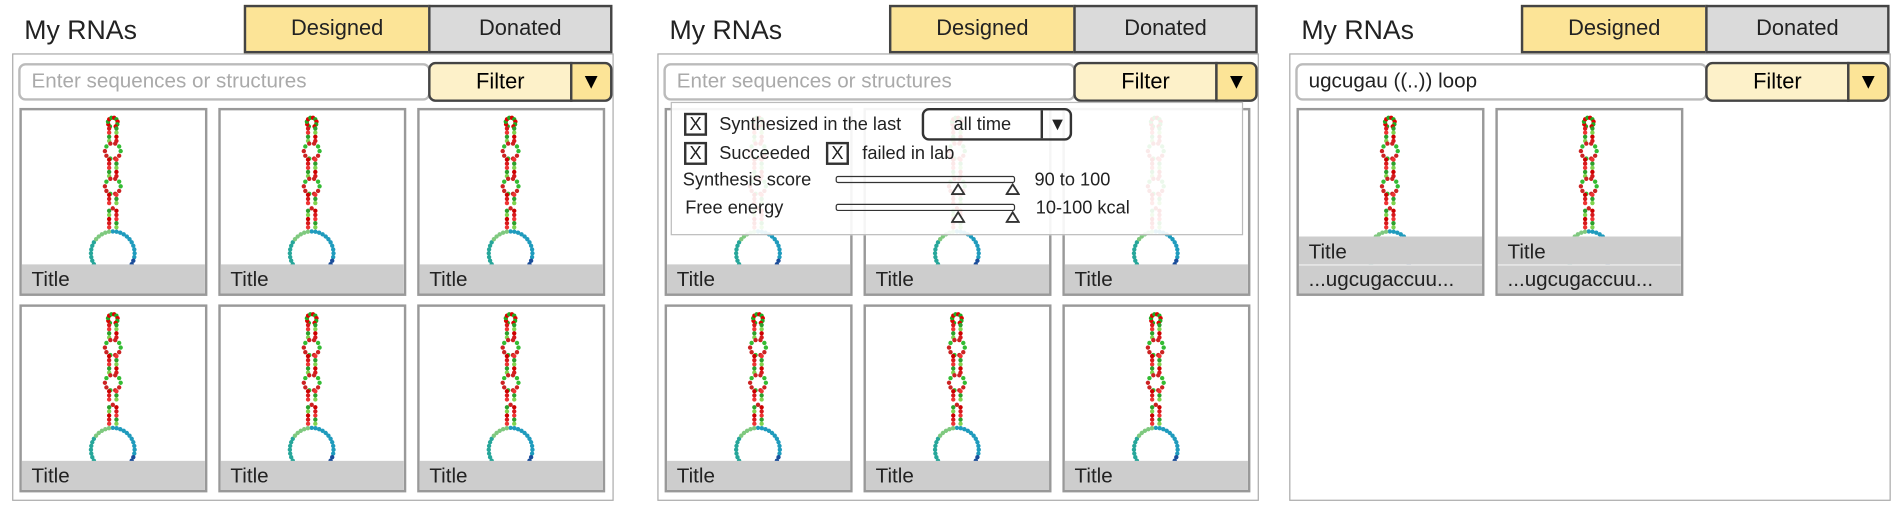 Image resolution: width=1892 pixels, height=507 pixels. What do you see at coordinates (1501, 82) in the screenshot?
I see `search-input: ugcugau ((..)) loop` at bounding box center [1501, 82].